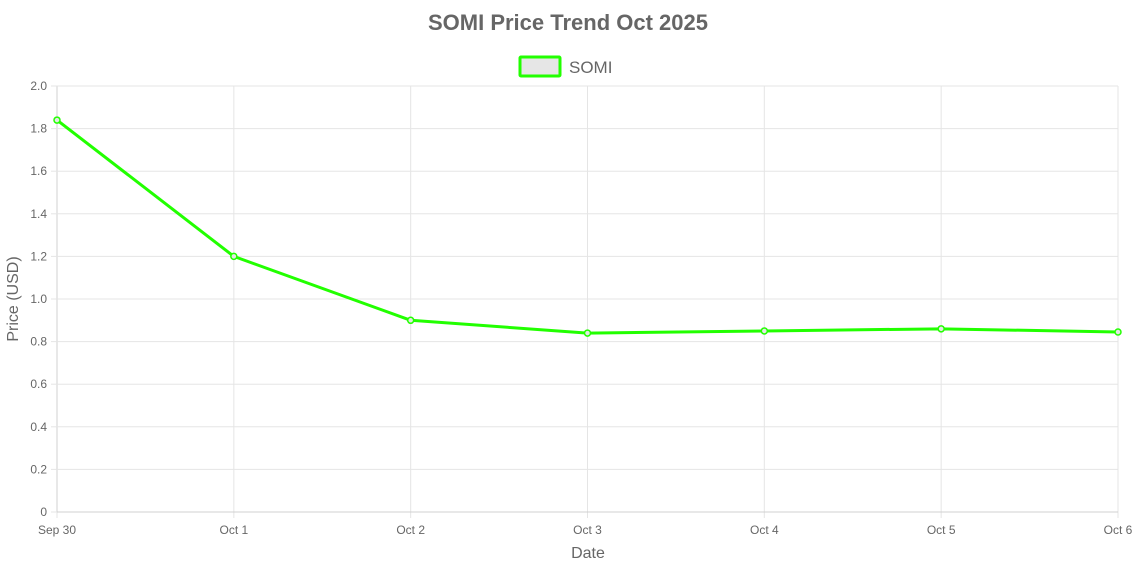 The width and height of the screenshot is (1136, 573). I want to click on y-tick-label: 0.8, so click(38, 342).